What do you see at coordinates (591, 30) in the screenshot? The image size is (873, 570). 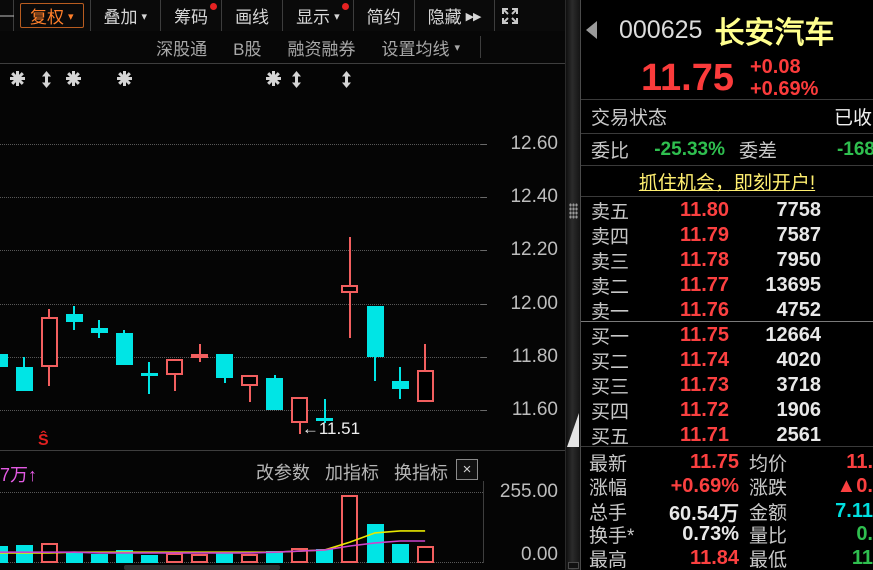 I see `back-arrow-icon` at bounding box center [591, 30].